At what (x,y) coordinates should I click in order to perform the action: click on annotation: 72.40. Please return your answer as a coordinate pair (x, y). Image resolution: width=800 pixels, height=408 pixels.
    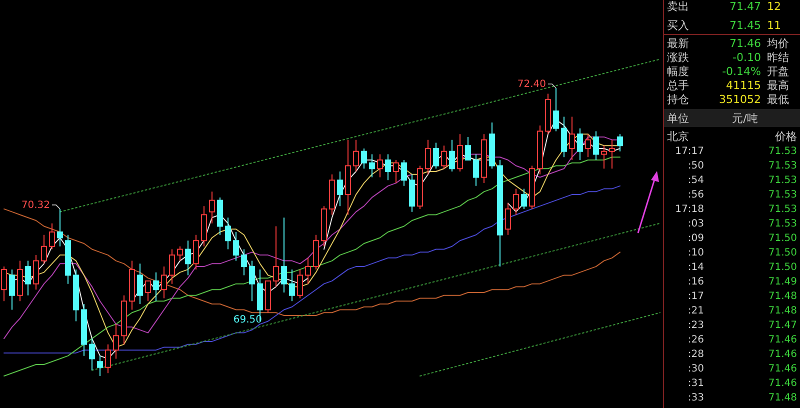
    Looking at the image, I should click on (531, 84).